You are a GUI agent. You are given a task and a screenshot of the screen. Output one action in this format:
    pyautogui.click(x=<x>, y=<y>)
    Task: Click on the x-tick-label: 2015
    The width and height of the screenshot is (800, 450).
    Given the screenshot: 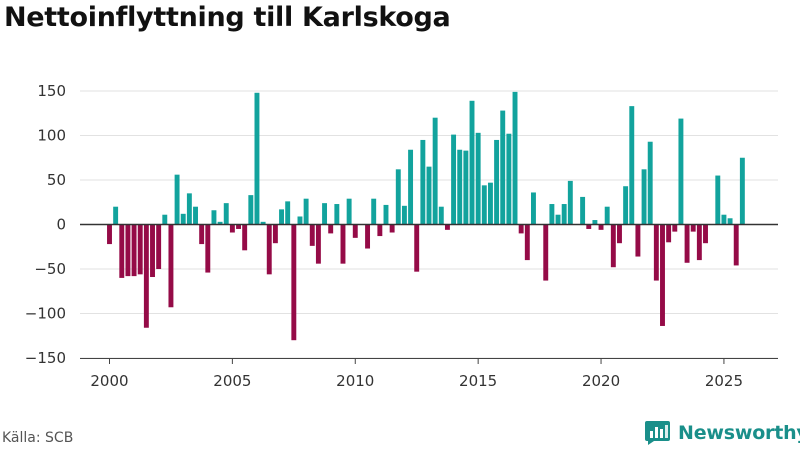 What is the action you would take?
    pyautogui.click(x=478, y=381)
    